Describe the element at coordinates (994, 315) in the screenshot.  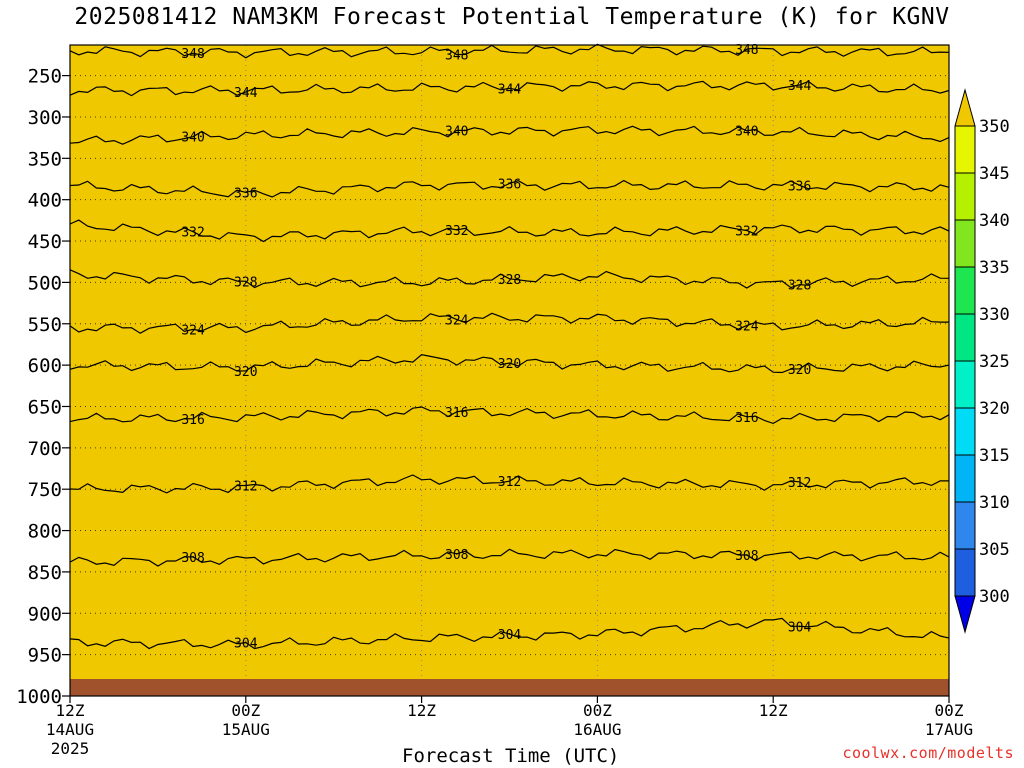
I see `colorbar-label: 330` at that location.